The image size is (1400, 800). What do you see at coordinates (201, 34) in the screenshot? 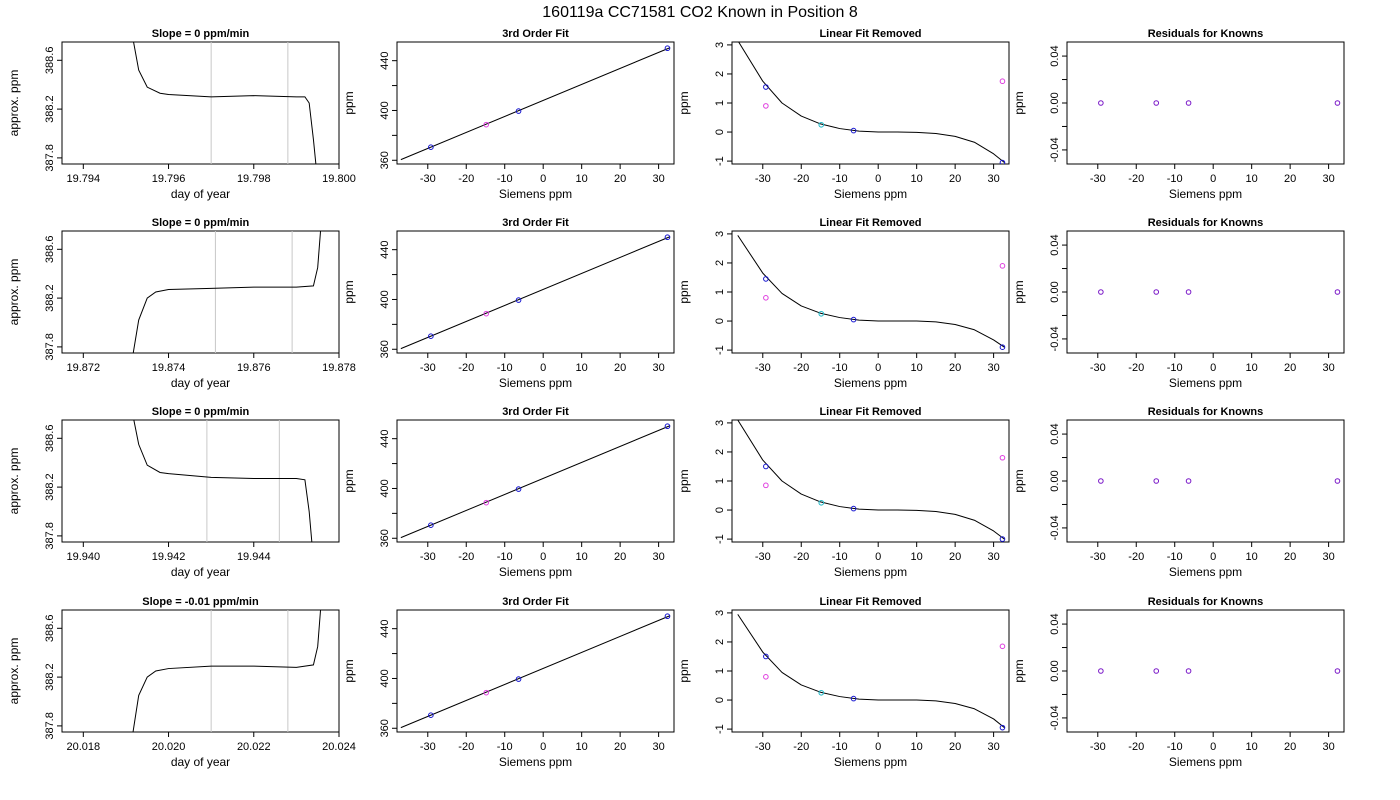
I see `chart-title: Slope = 0 ppm/min` at bounding box center [201, 34].